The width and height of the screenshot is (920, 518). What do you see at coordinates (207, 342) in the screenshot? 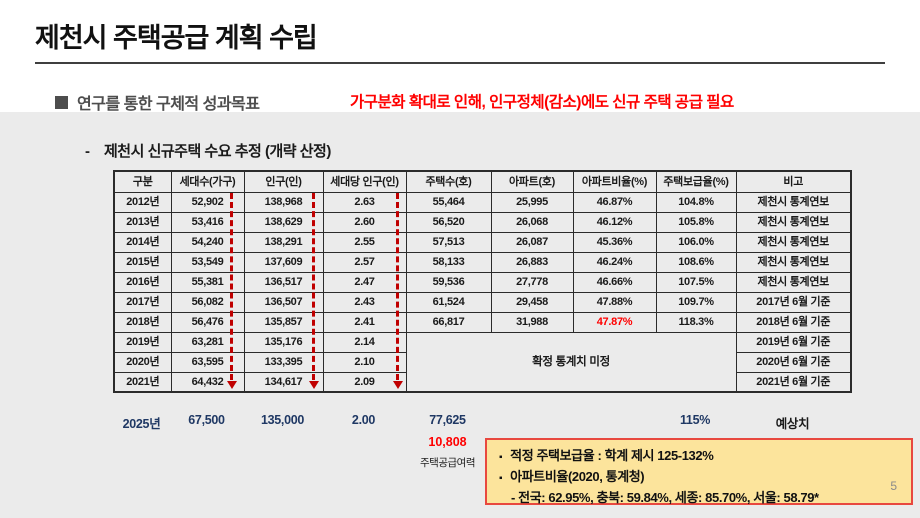
I see `cell-households: 63,281` at bounding box center [207, 342].